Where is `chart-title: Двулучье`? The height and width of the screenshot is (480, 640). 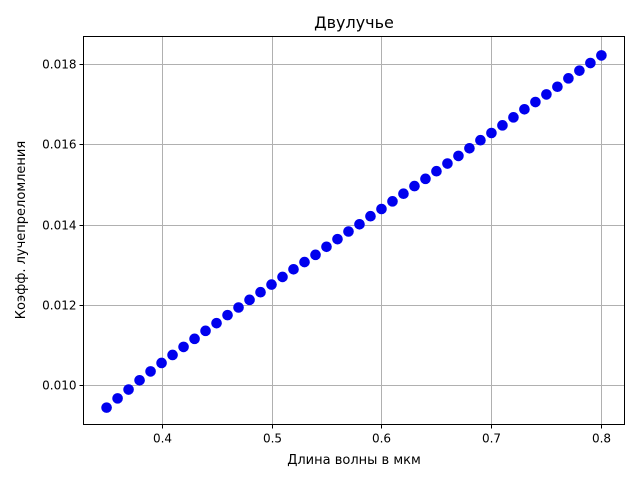 chart-title: Двулучье is located at coordinates (354, 22).